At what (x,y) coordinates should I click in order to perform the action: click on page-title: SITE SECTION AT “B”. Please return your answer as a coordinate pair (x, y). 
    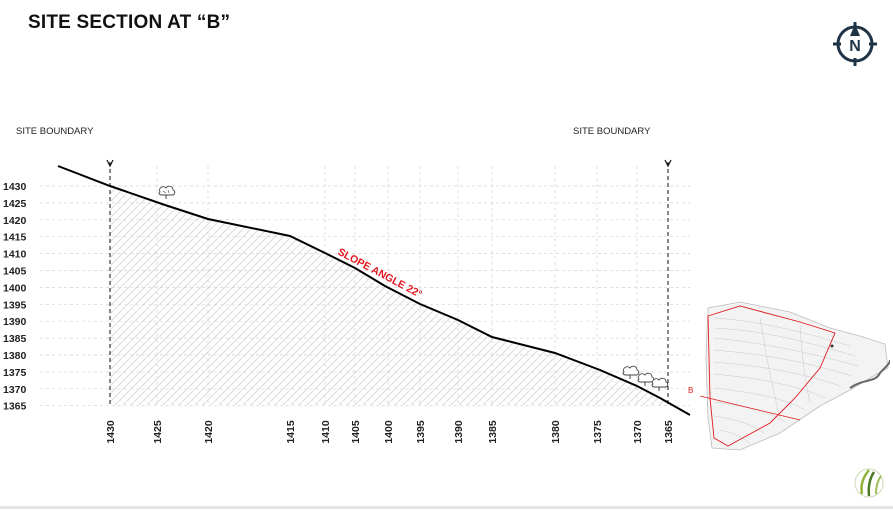
    Looking at the image, I should click on (129, 22).